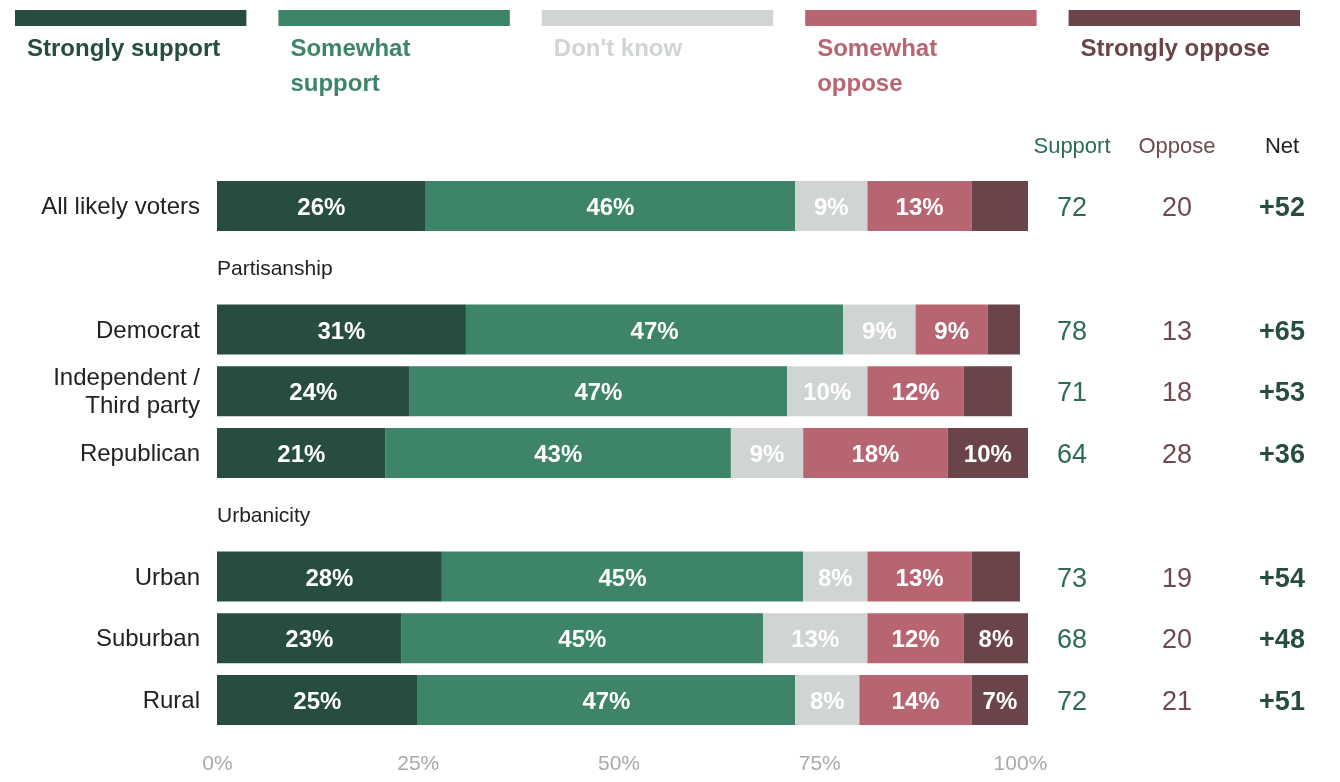  Describe the element at coordinates (1282, 577) in the screenshot. I see `text: +54` at that location.